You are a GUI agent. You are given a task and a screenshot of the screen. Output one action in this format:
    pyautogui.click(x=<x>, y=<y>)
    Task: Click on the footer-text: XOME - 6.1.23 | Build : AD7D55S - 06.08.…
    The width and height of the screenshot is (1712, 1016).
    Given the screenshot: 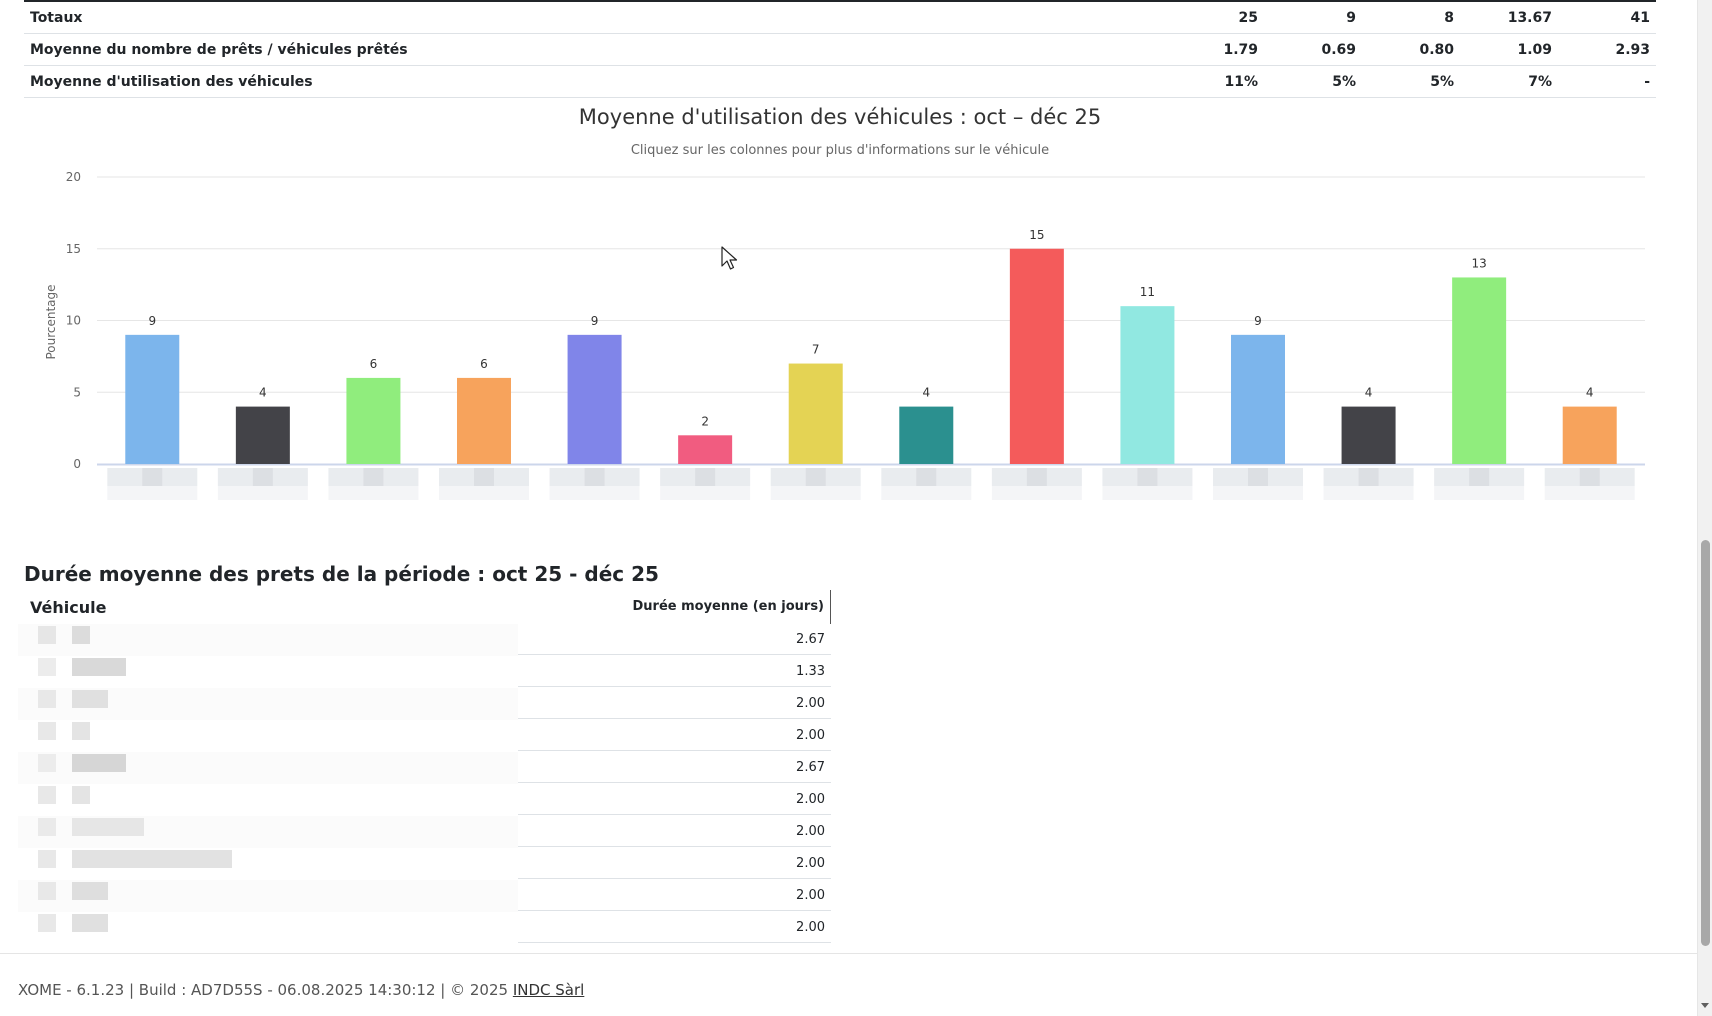 What is the action you would take?
    pyautogui.click(x=301, y=990)
    